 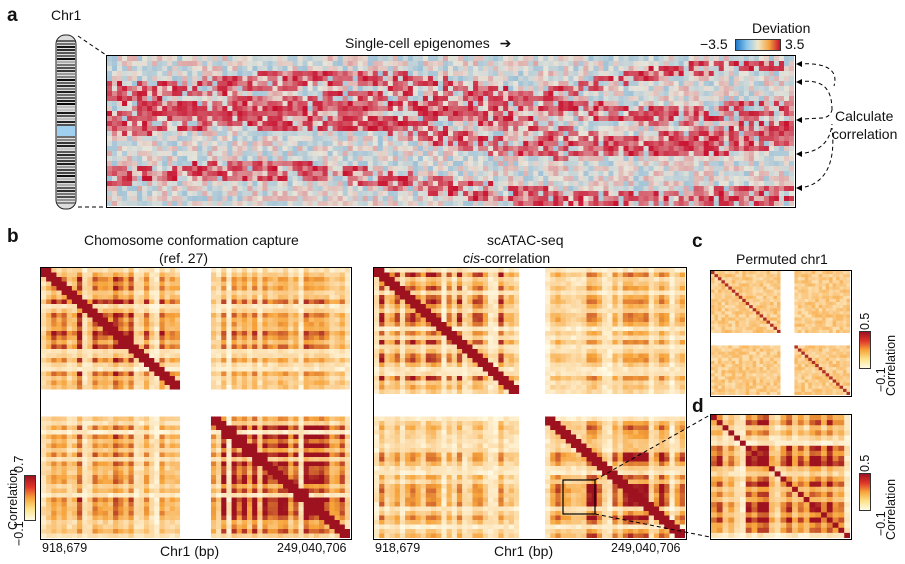 I want to click on cis-italic: cis, so click(x=472, y=258).